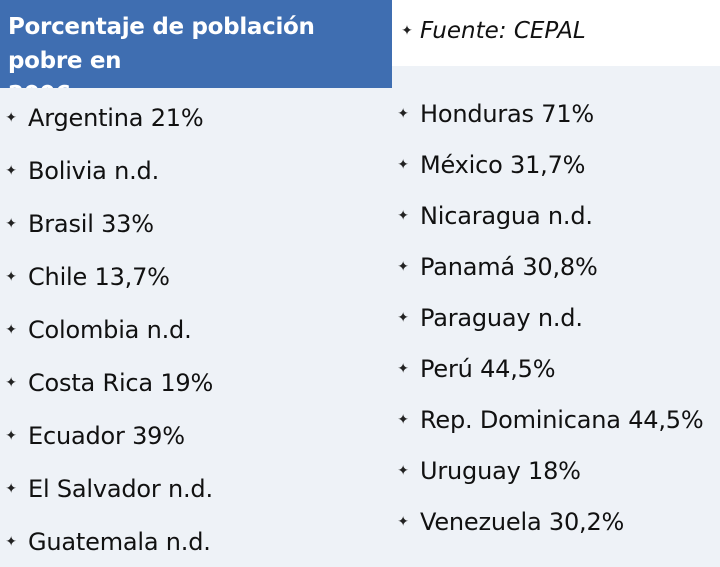 Image resolution: width=720 pixels, height=567 pixels. I want to click on list-item: ✦ Rep. Dominicana 44,5%, so click(556, 419).